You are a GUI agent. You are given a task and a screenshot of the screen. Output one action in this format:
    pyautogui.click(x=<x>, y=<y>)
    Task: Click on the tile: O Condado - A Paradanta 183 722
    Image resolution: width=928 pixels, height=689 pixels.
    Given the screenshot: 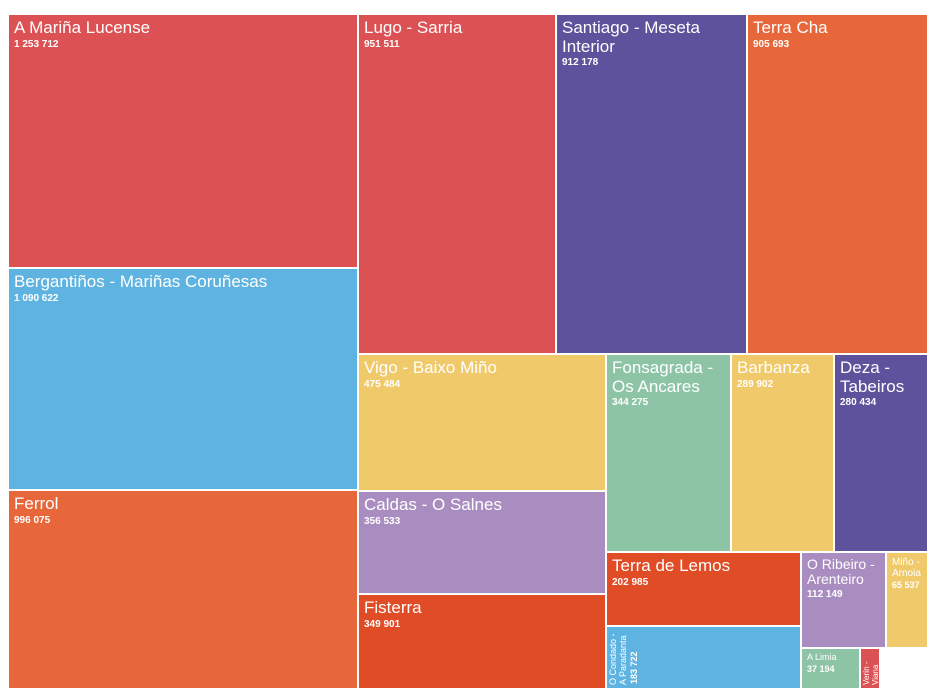 What is the action you would take?
    pyautogui.click(x=703, y=657)
    